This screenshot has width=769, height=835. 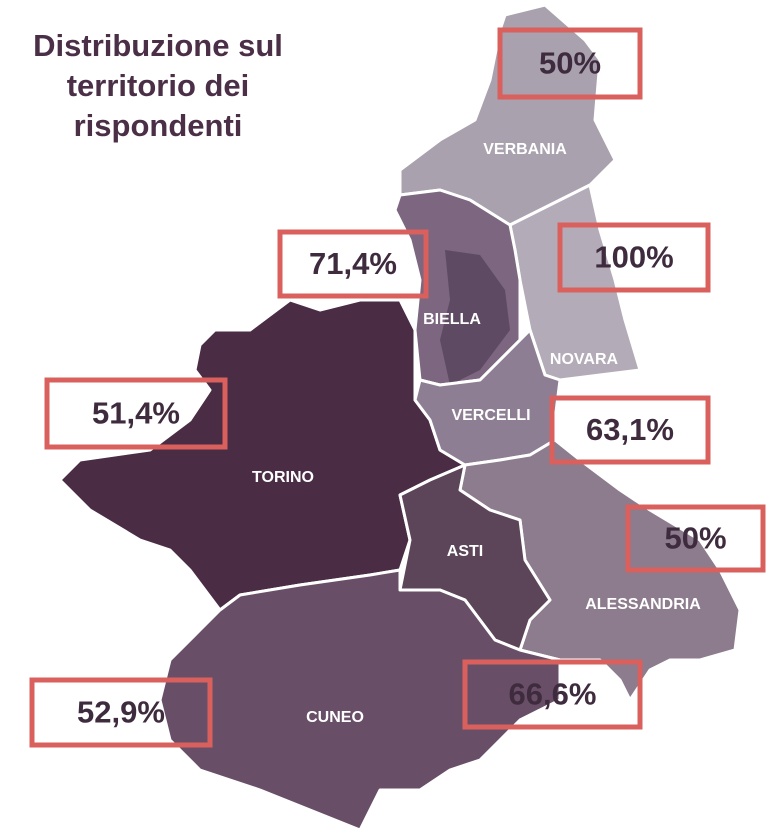 I want to click on province-shade, so click(x=475, y=317).